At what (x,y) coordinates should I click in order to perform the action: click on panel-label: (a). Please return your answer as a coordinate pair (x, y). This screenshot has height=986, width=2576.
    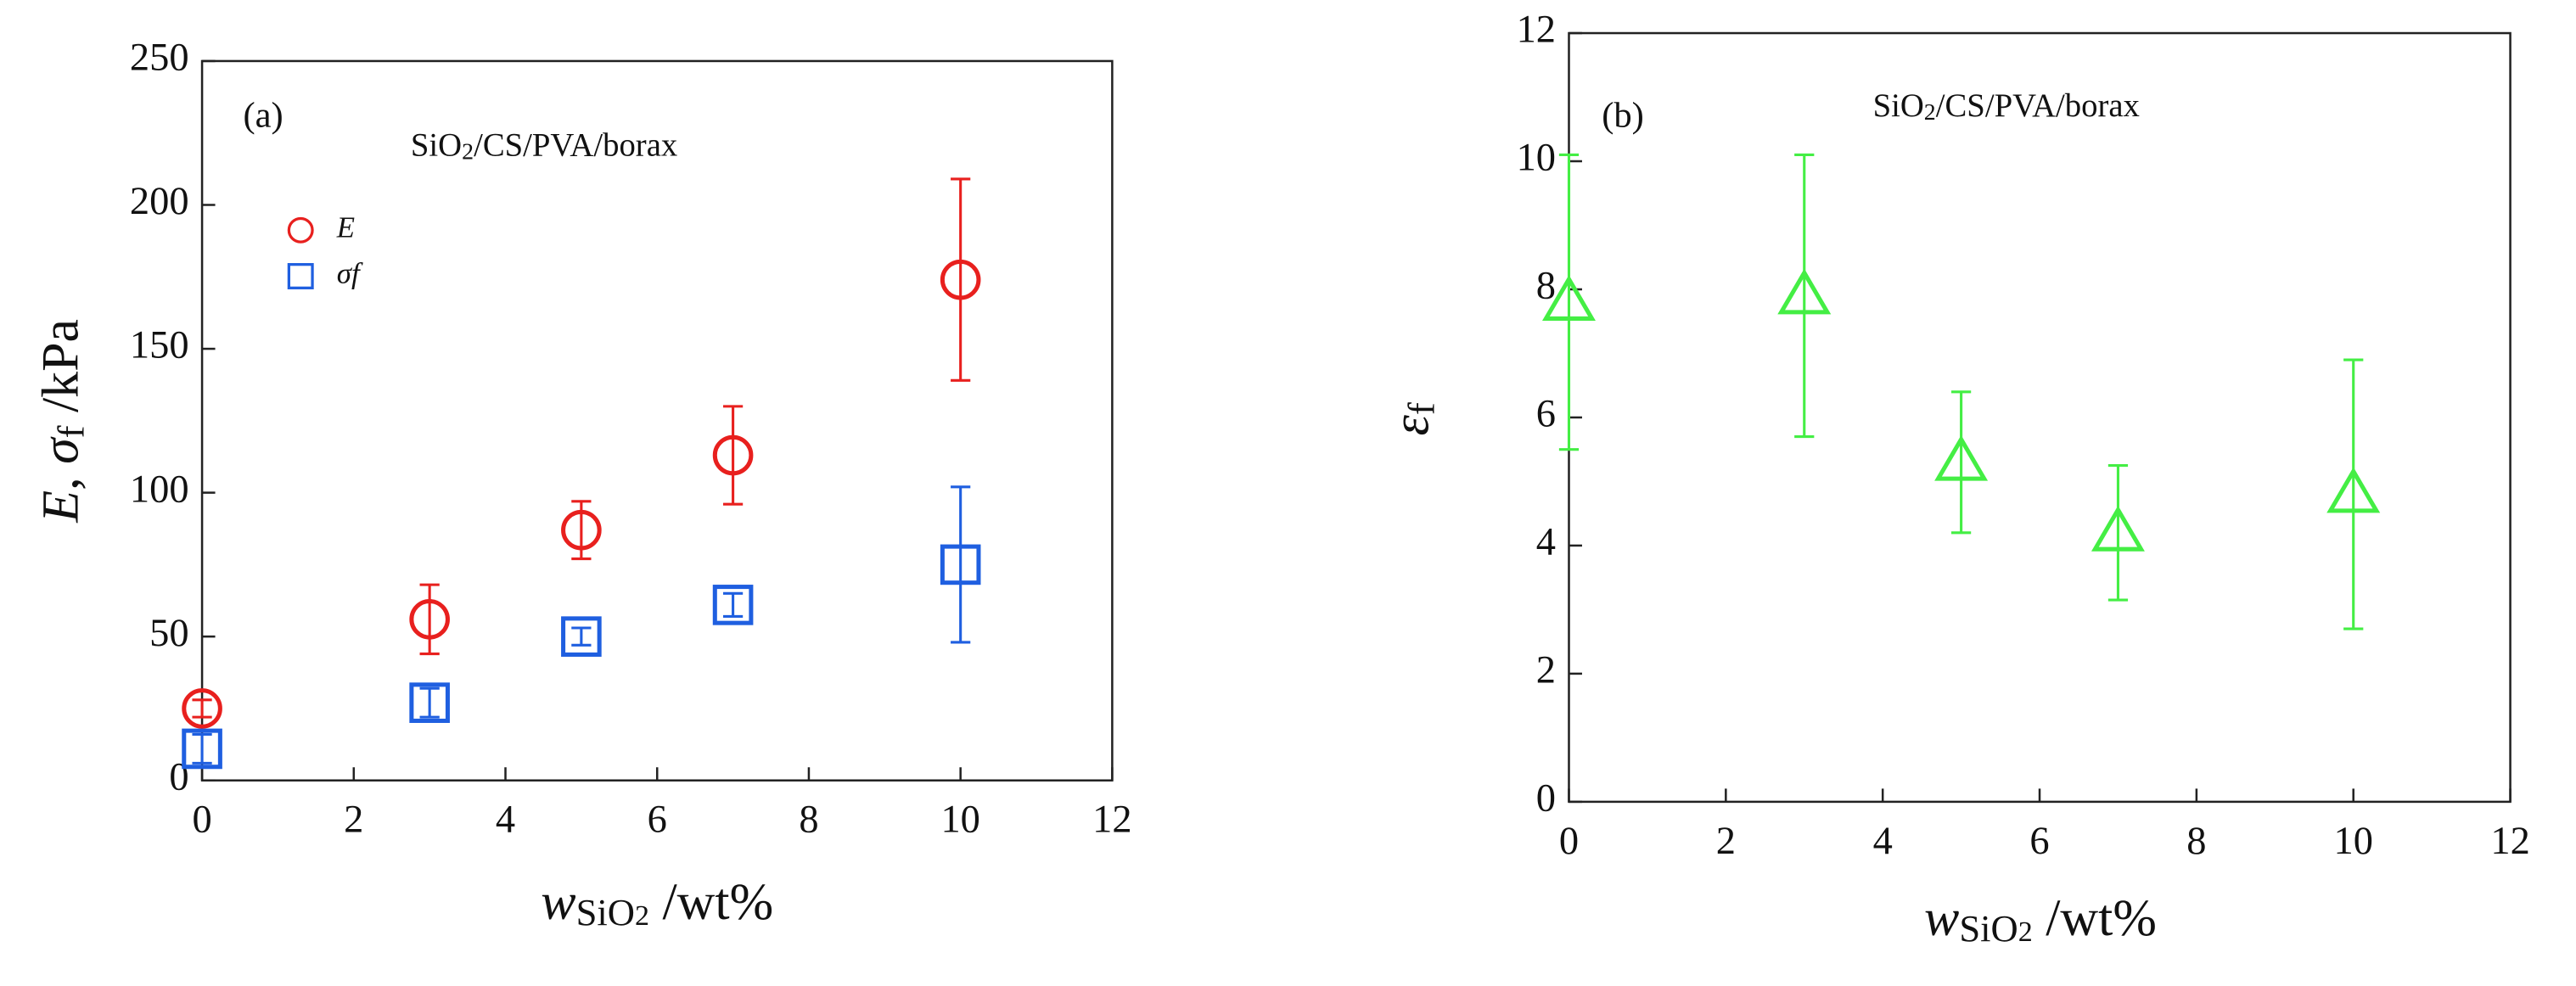
    Looking at the image, I should click on (263, 115).